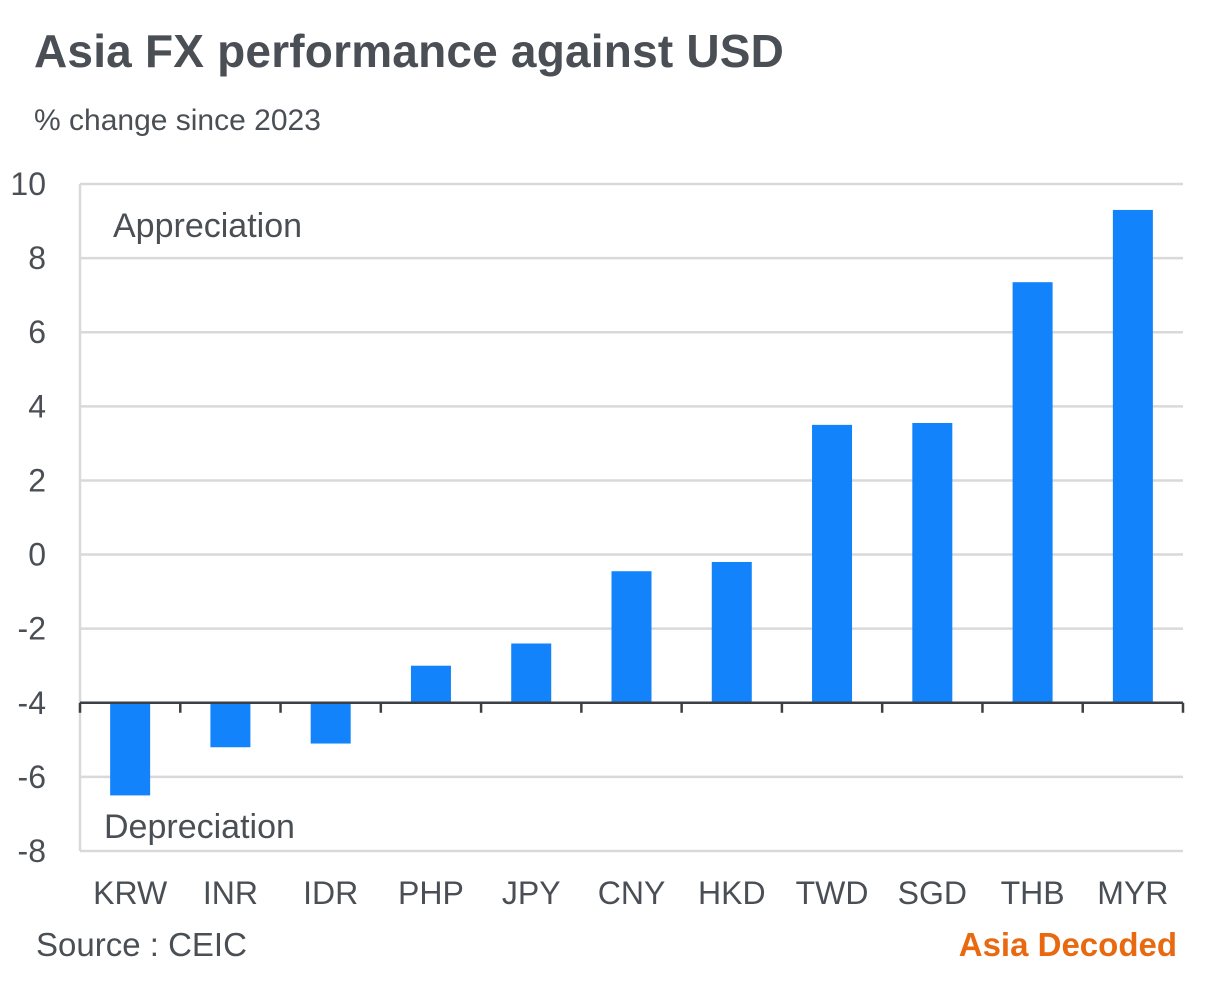 The image size is (1221, 990). What do you see at coordinates (32, 629) in the screenshot?
I see `y-tick-label: -2` at bounding box center [32, 629].